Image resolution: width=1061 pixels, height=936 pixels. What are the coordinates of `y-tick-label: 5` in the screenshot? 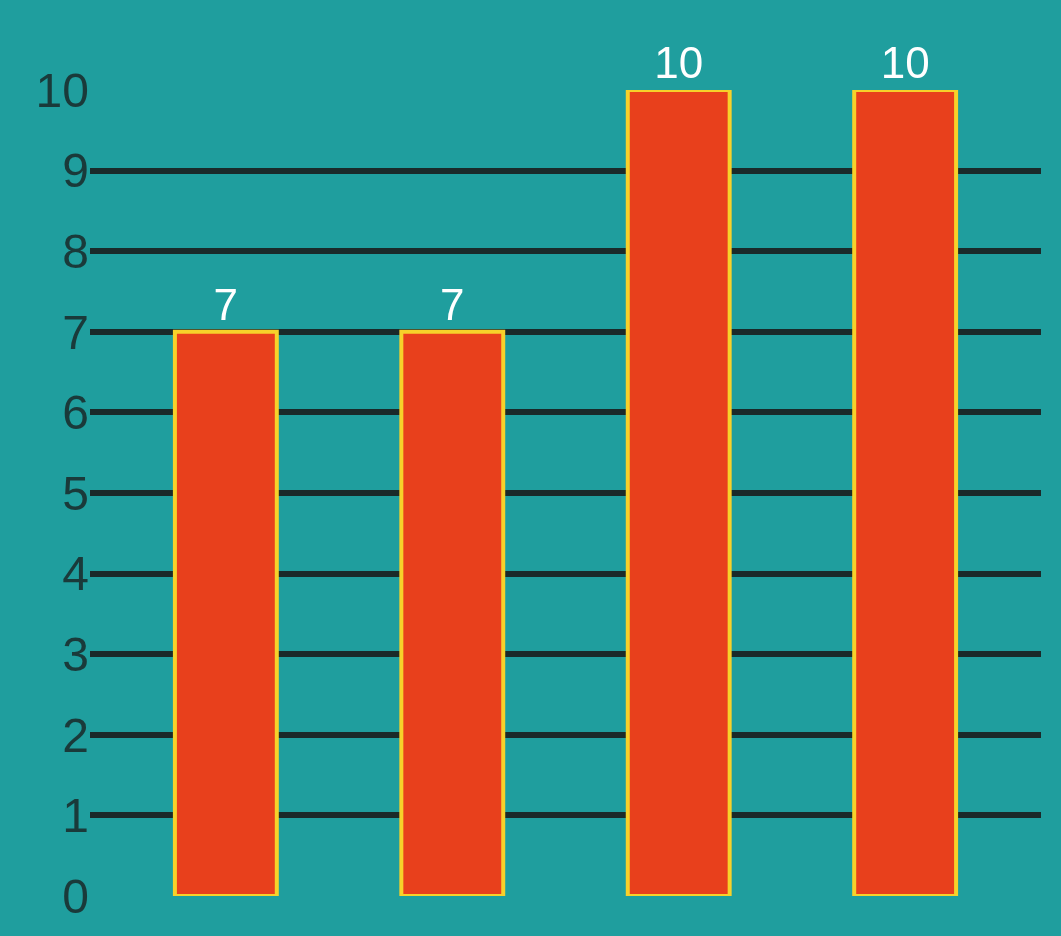 It's located at (75, 493).